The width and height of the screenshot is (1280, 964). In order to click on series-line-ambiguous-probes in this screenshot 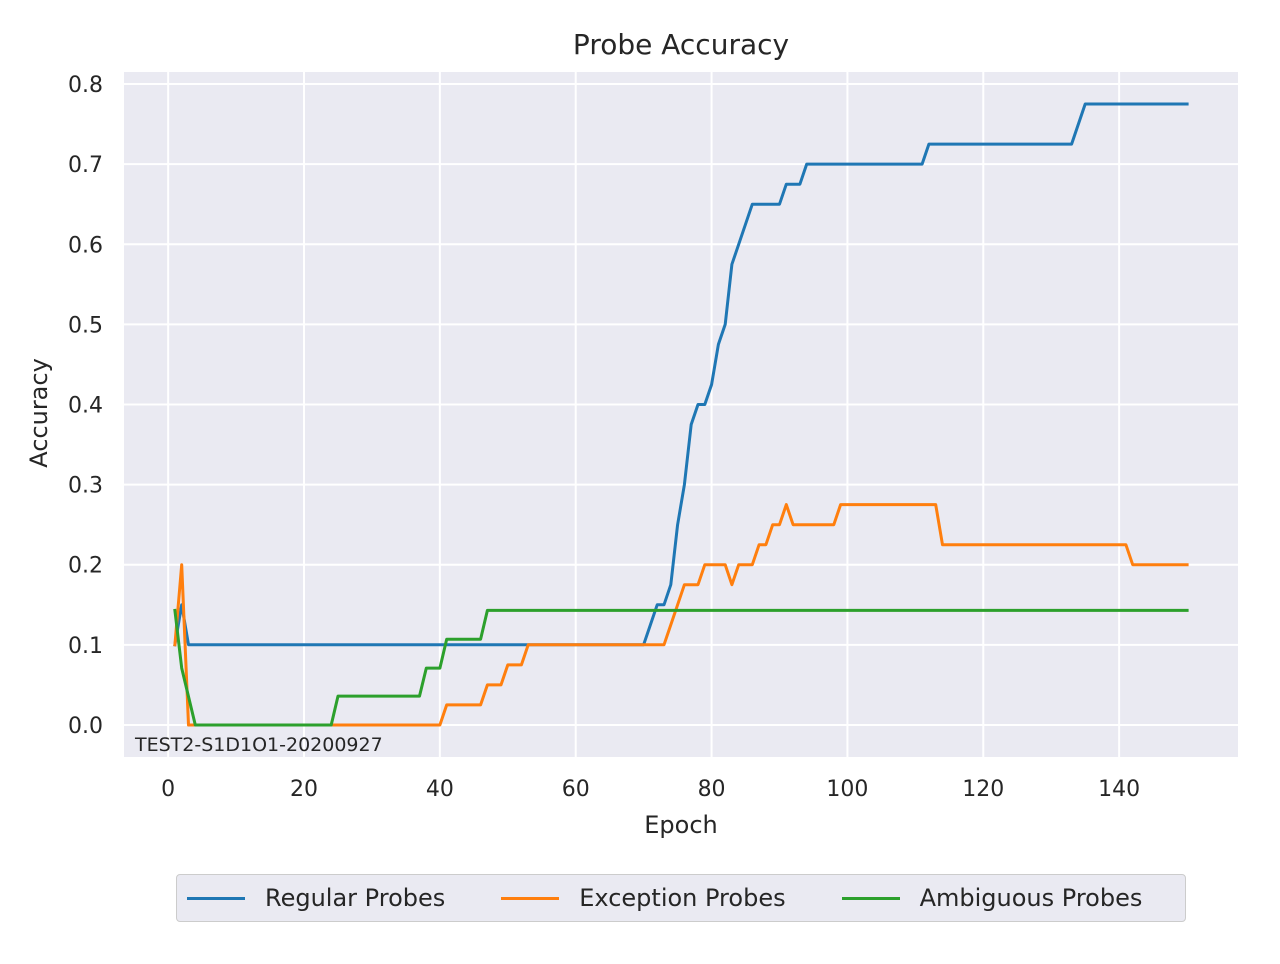, I will do `click(681, 667)`.